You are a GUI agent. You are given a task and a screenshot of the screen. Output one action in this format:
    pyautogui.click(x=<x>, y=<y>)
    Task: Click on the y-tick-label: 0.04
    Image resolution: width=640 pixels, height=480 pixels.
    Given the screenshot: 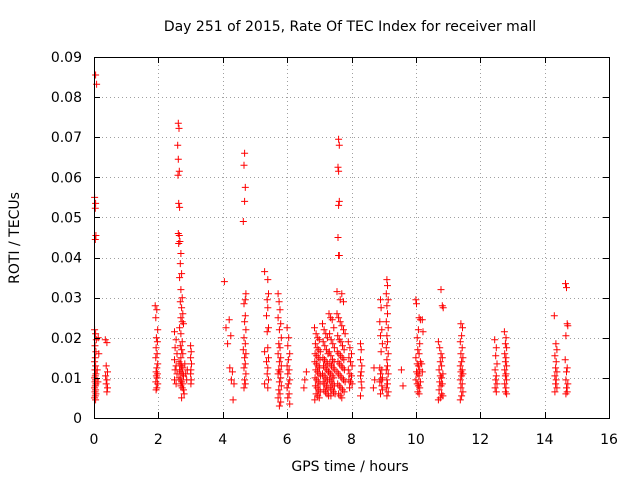 What is the action you would take?
    pyautogui.click(x=66, y=259)
    